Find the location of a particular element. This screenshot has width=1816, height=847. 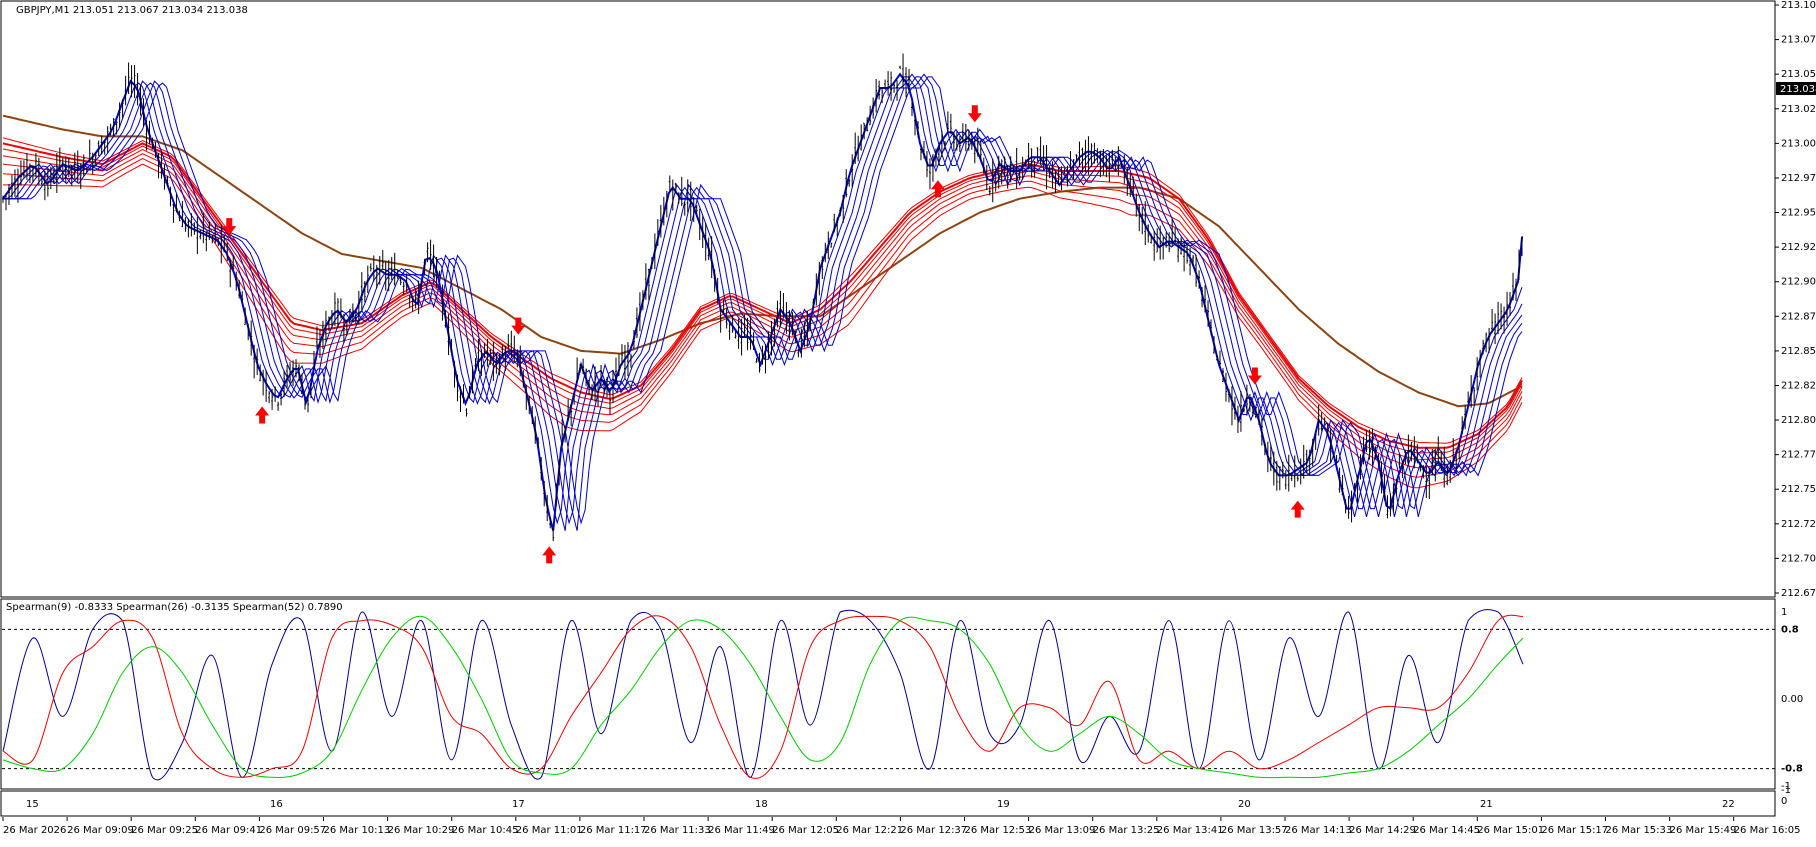

time-label: 26 Mar 09:57 is located at coordinates (292, 830).